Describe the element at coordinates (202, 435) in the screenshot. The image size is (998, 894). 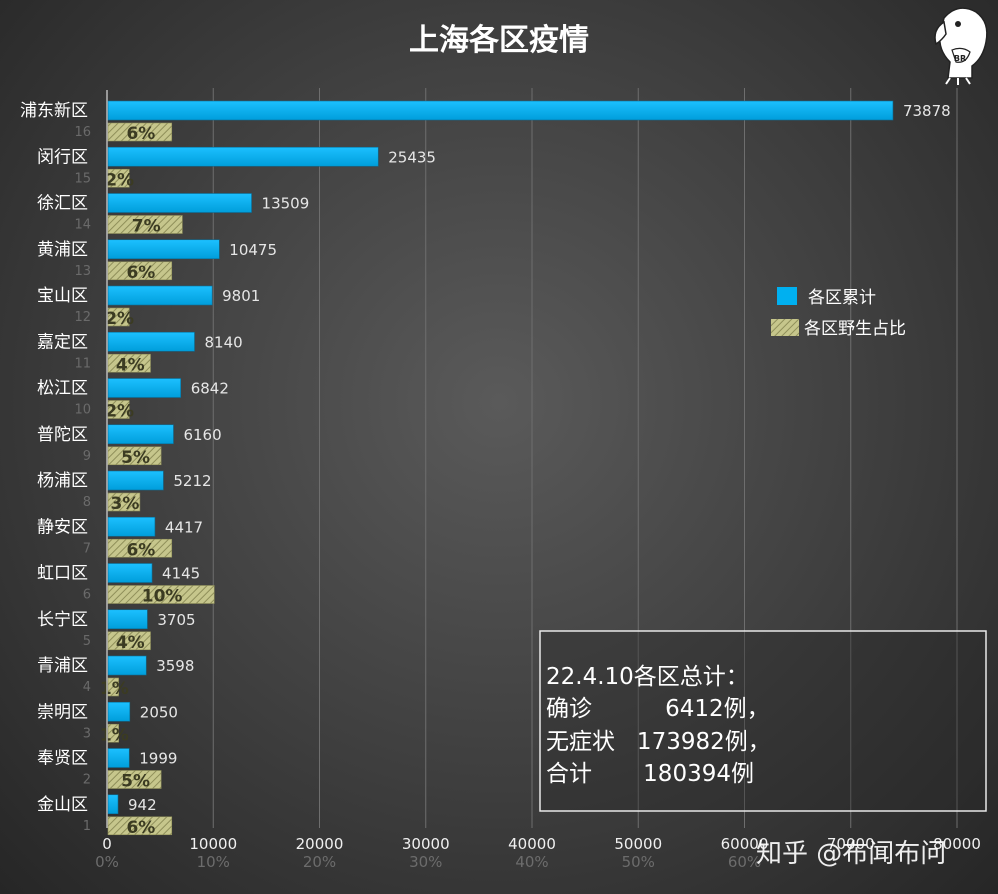
I see `bar-value-label: 6160` at that location.